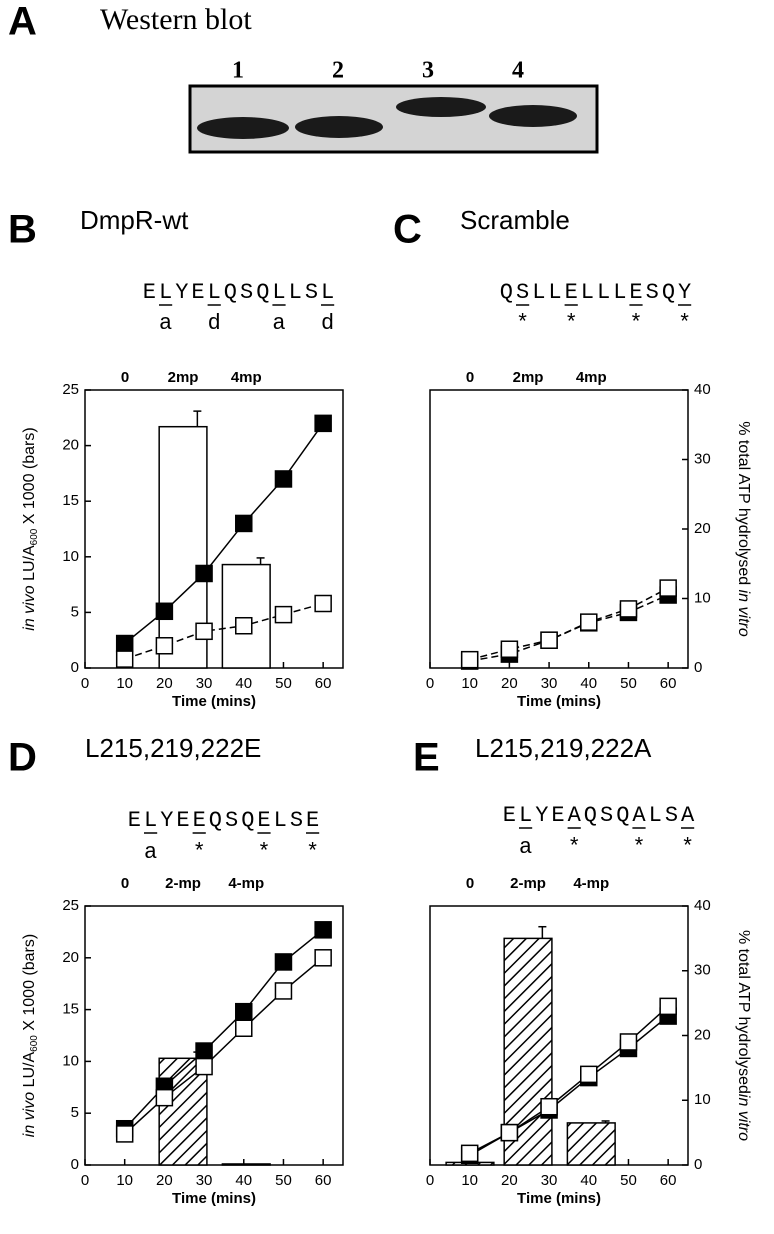 The width and height of the screenshot is (774, 1234). I want to click on heptad: * * * *, so click(597, 323).